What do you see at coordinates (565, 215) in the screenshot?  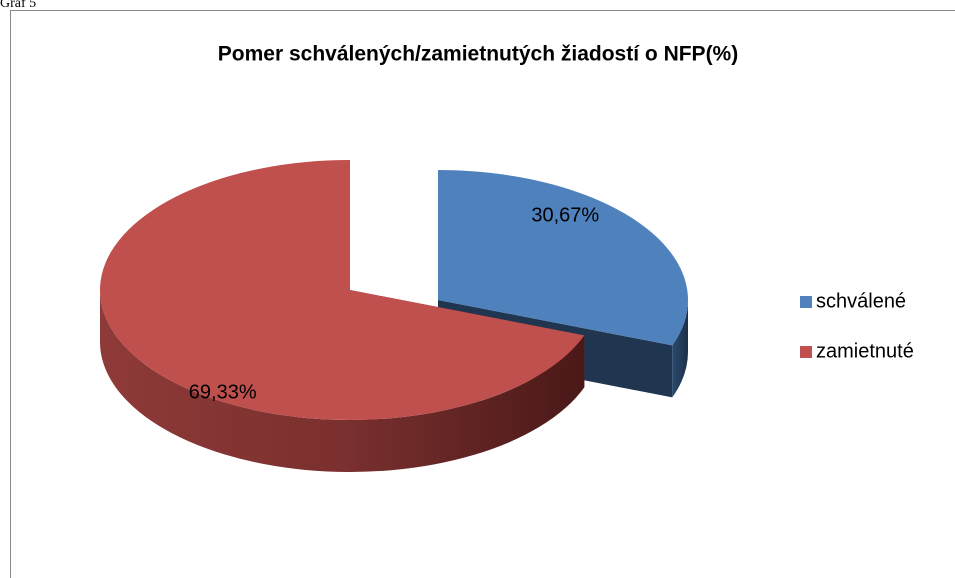 I see `data-label: 30,67%` at bounding box center [565, 215].